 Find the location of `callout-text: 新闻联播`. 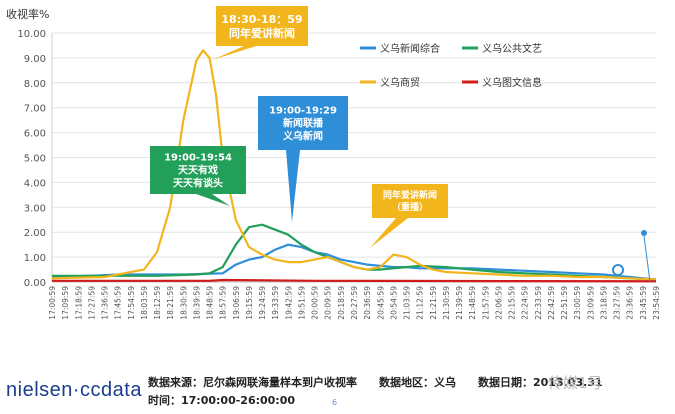

callout-text: 新闻联播 is located at coordinates (303, 123).